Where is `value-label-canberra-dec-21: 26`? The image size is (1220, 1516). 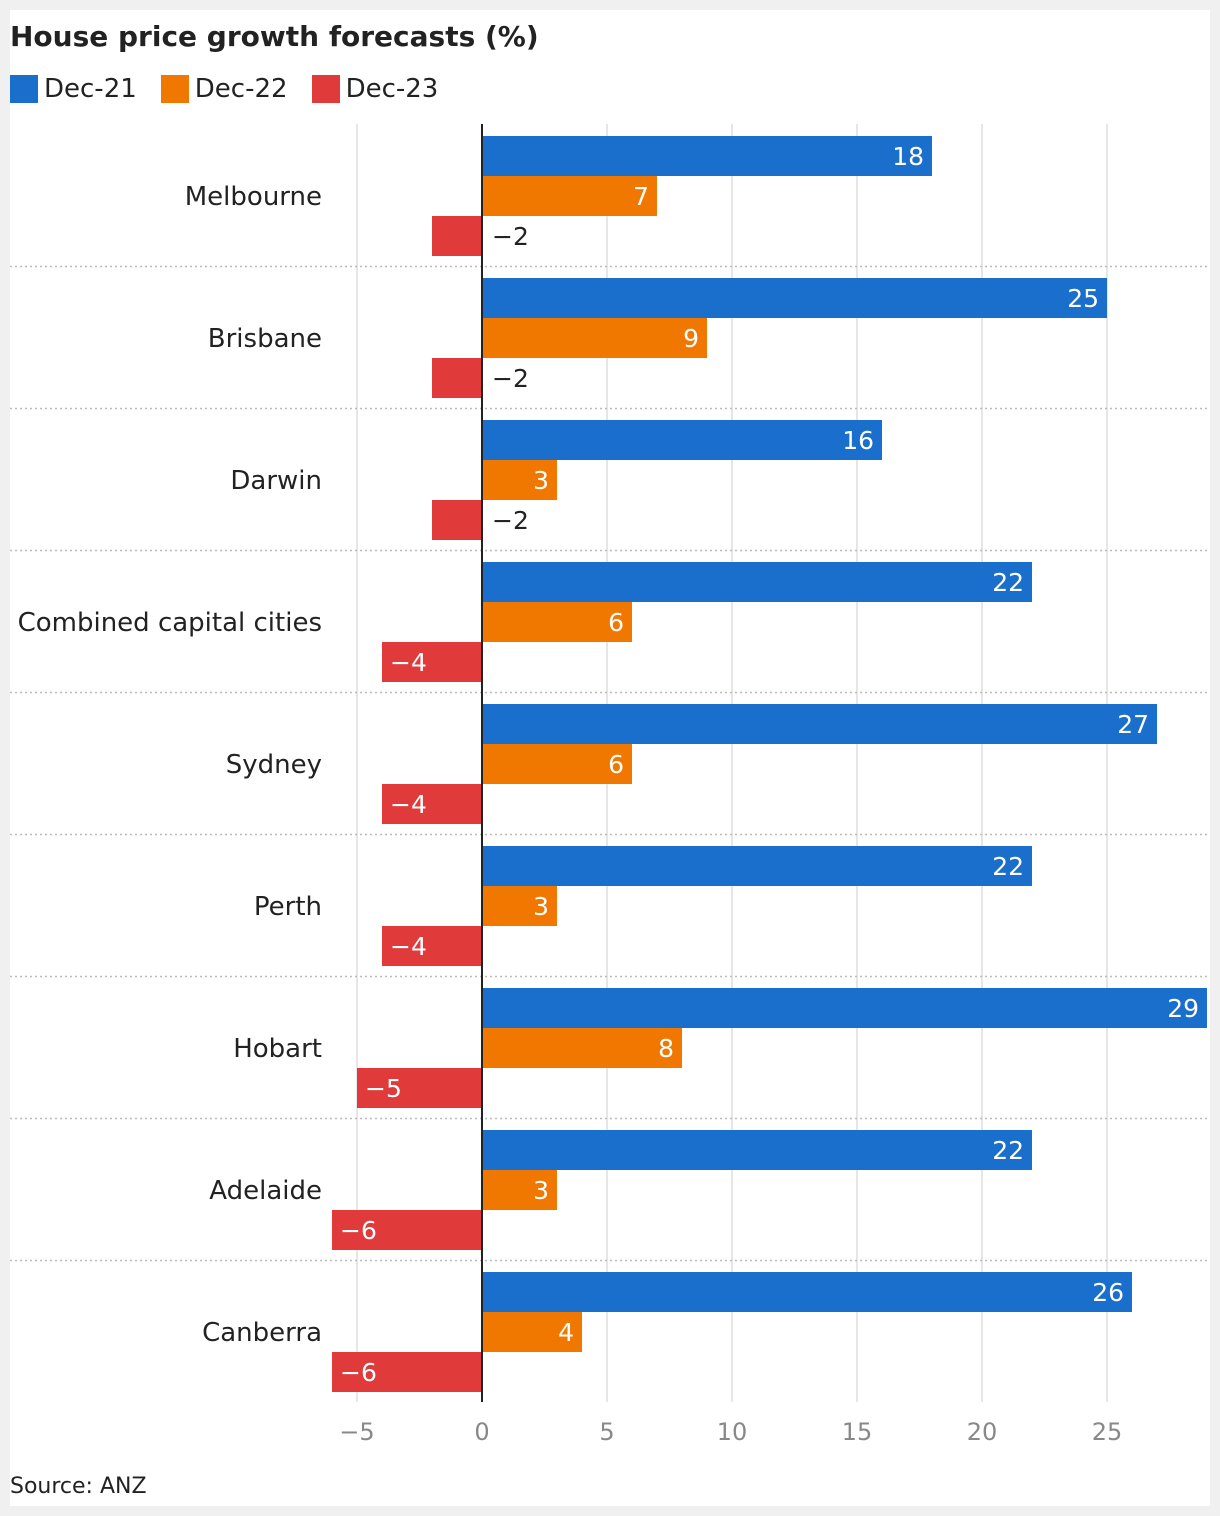
value-label-canberra-dec-21: 26 is located at coordinates (1108, 1292).